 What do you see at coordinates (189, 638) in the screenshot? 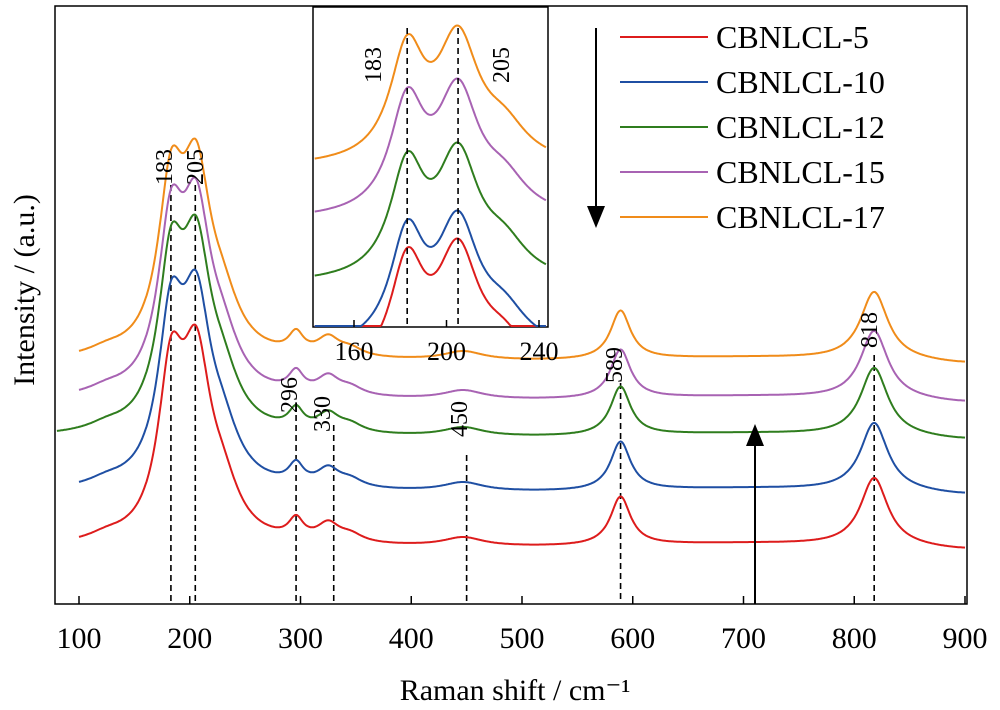
I see `x-tick-label-200: 200` at bounding box center [189, 638].